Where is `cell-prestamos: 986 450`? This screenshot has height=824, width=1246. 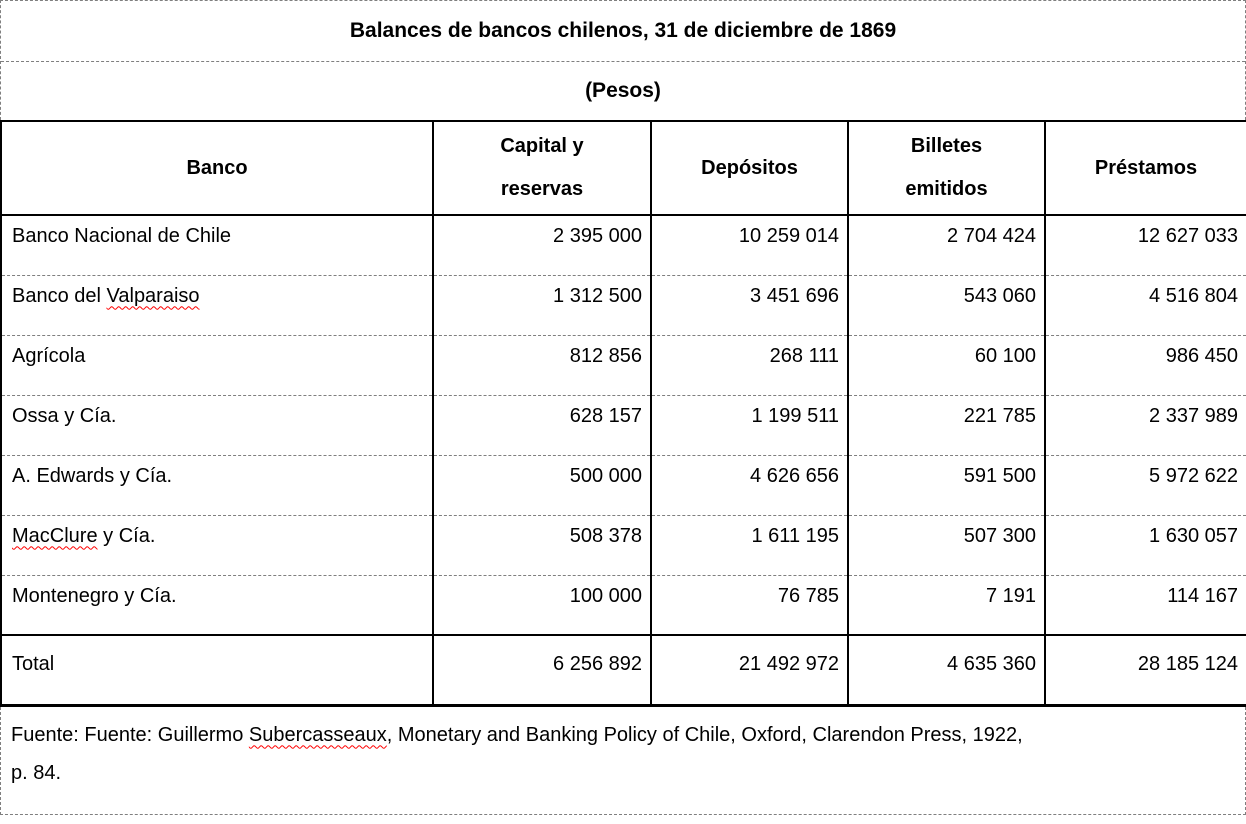
cell-prestamos: 986 450 is located at coordinates (1145, 365).